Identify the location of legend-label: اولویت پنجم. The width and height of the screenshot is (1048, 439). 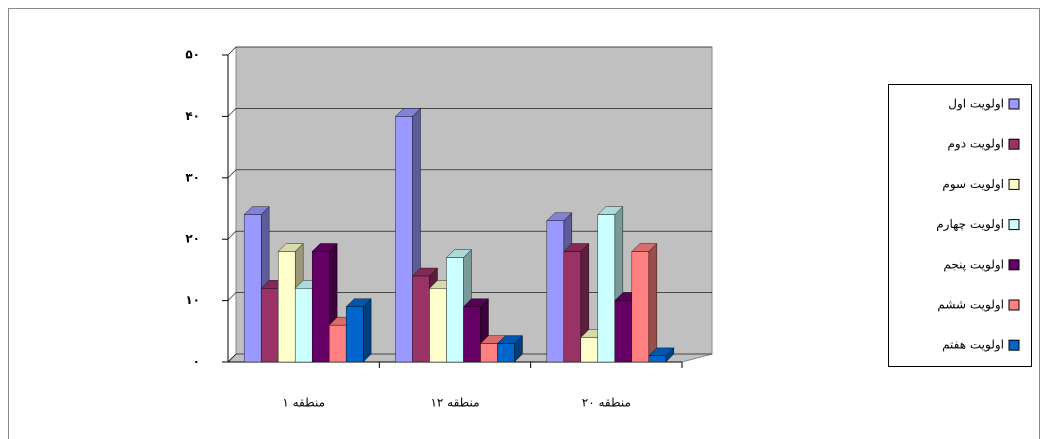
(973, 264).